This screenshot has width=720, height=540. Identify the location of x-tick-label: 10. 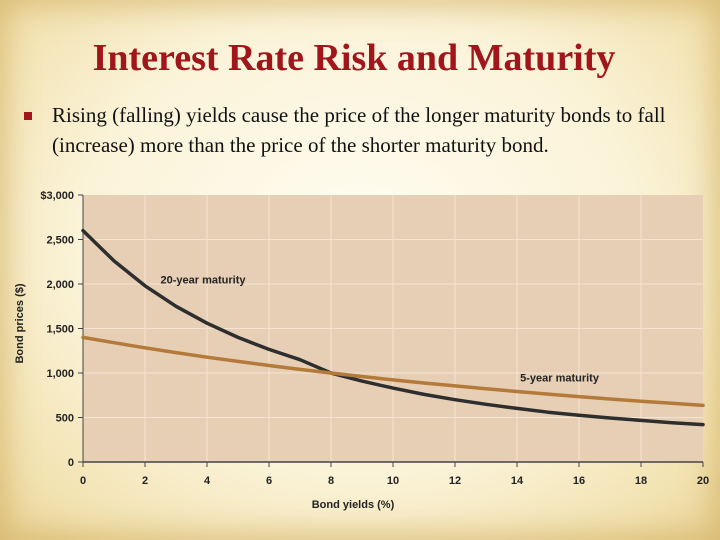
(393, 481).